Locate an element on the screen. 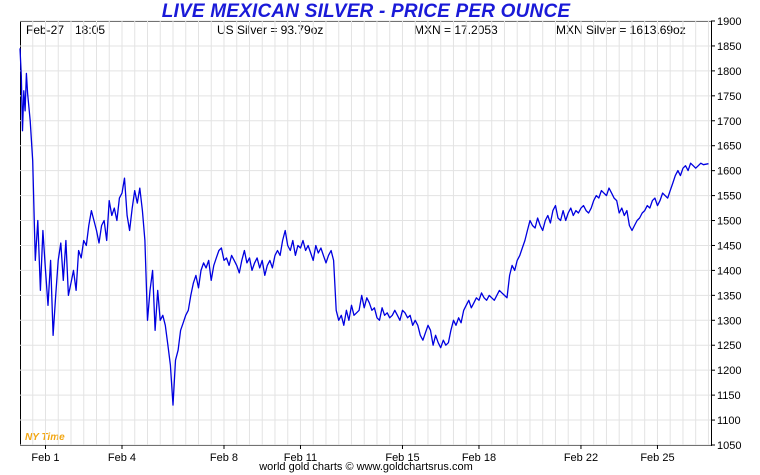  time-readout: 18:05 is located at coordinates (90, 30).